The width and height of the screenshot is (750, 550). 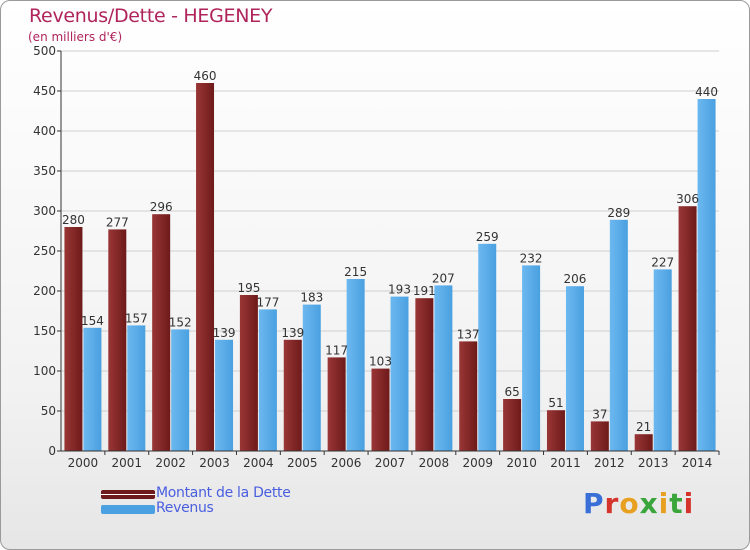 I want to click on data-label-revenus: 215, so click(x=355, y=272).